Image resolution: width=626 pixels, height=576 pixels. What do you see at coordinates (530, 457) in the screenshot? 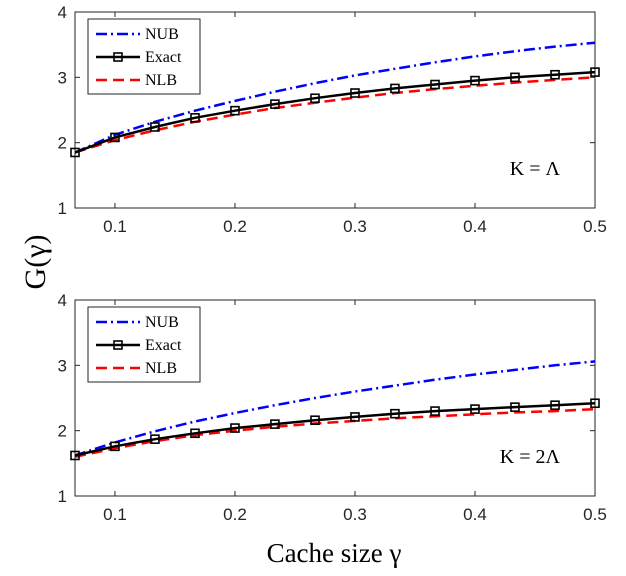
I see `panel-annotation: K = 2Λ` at bounding box center [530, 457].